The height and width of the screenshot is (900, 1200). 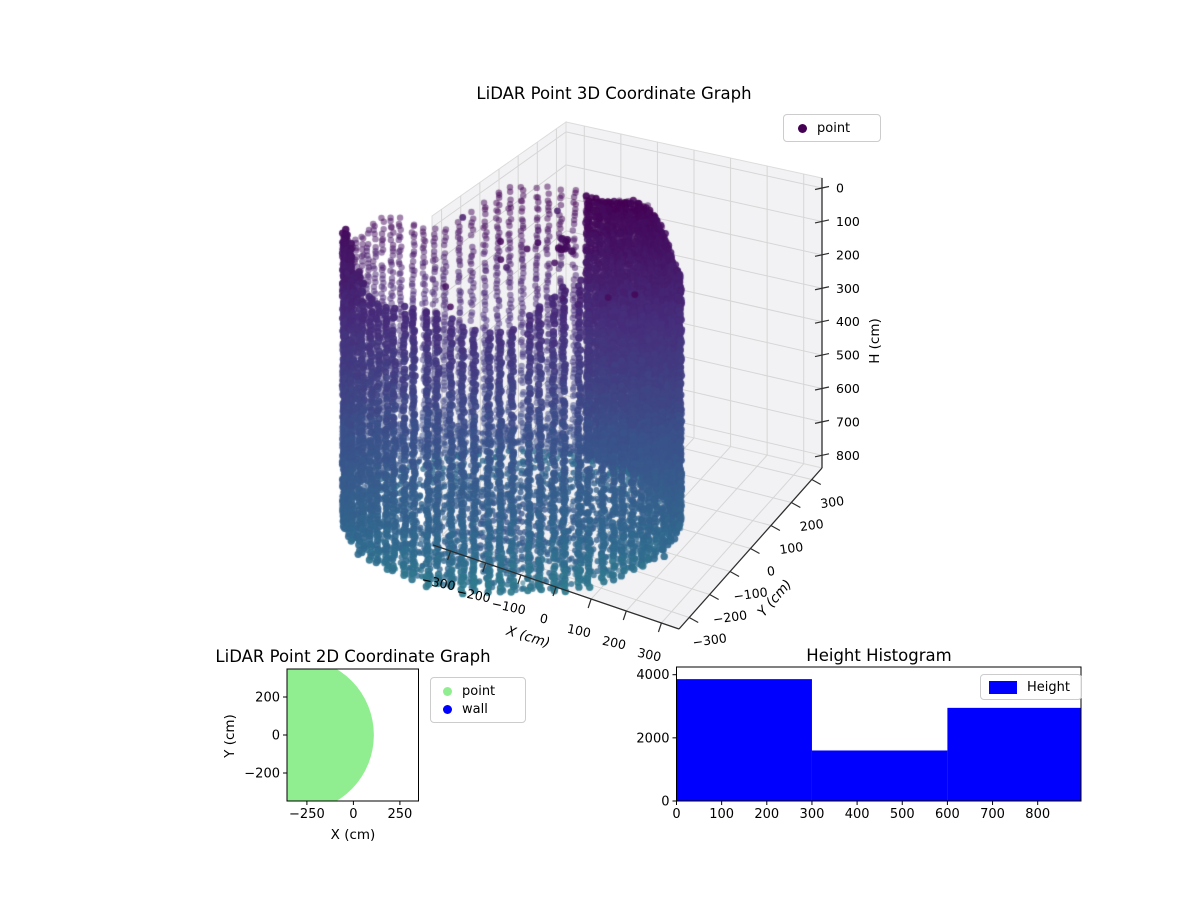 I want to click on plot2d-legend-item-wall: wall, so click(x=477, y=709).